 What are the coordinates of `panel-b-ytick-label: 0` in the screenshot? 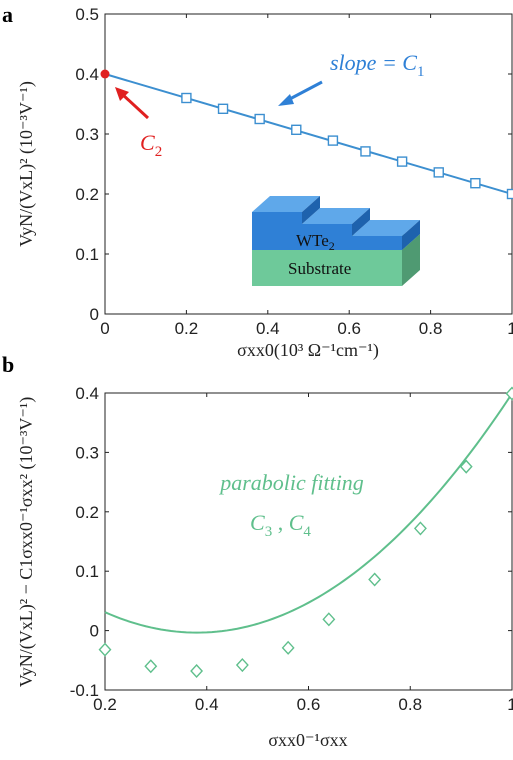 It's located at (94, 631).